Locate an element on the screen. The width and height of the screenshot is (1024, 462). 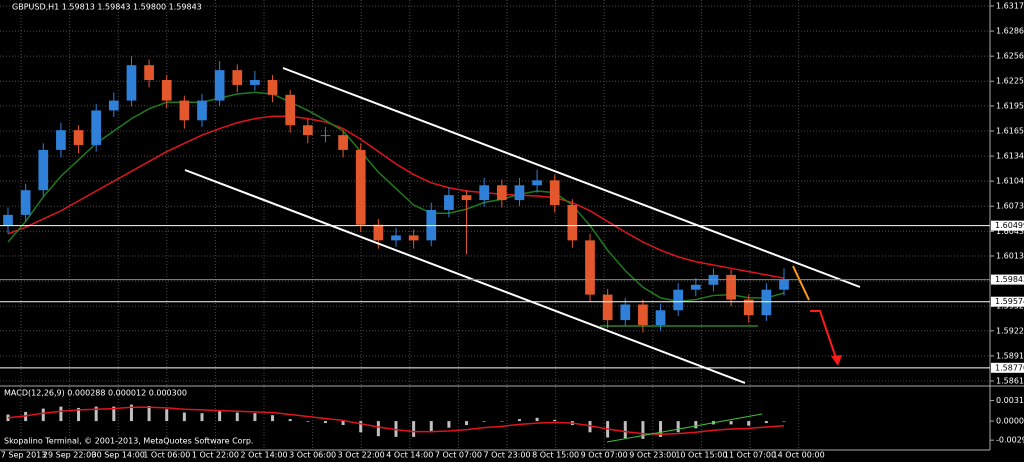
price-level-label: 1.59843 is located at coordinates (1009, 279).